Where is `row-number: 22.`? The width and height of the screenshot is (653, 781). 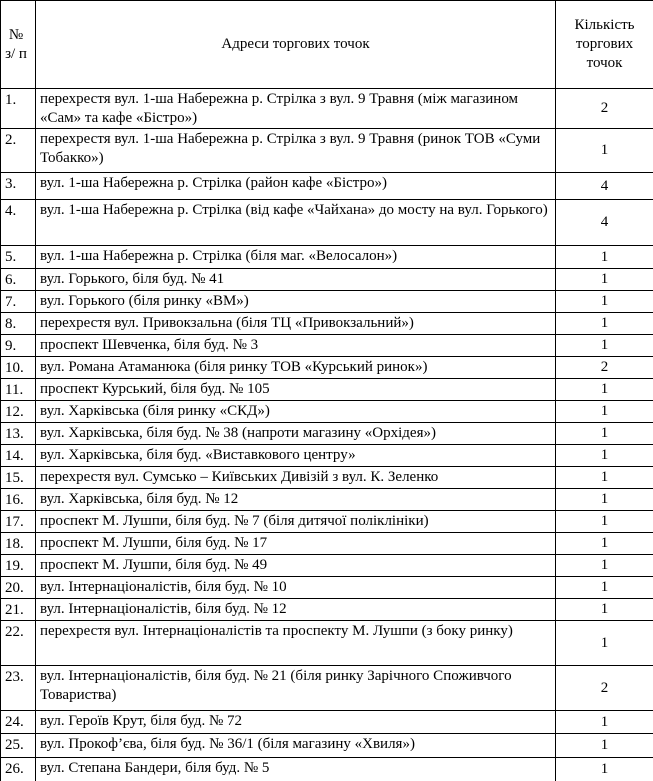 row-number: 22. is located at coordinates (18, 643).